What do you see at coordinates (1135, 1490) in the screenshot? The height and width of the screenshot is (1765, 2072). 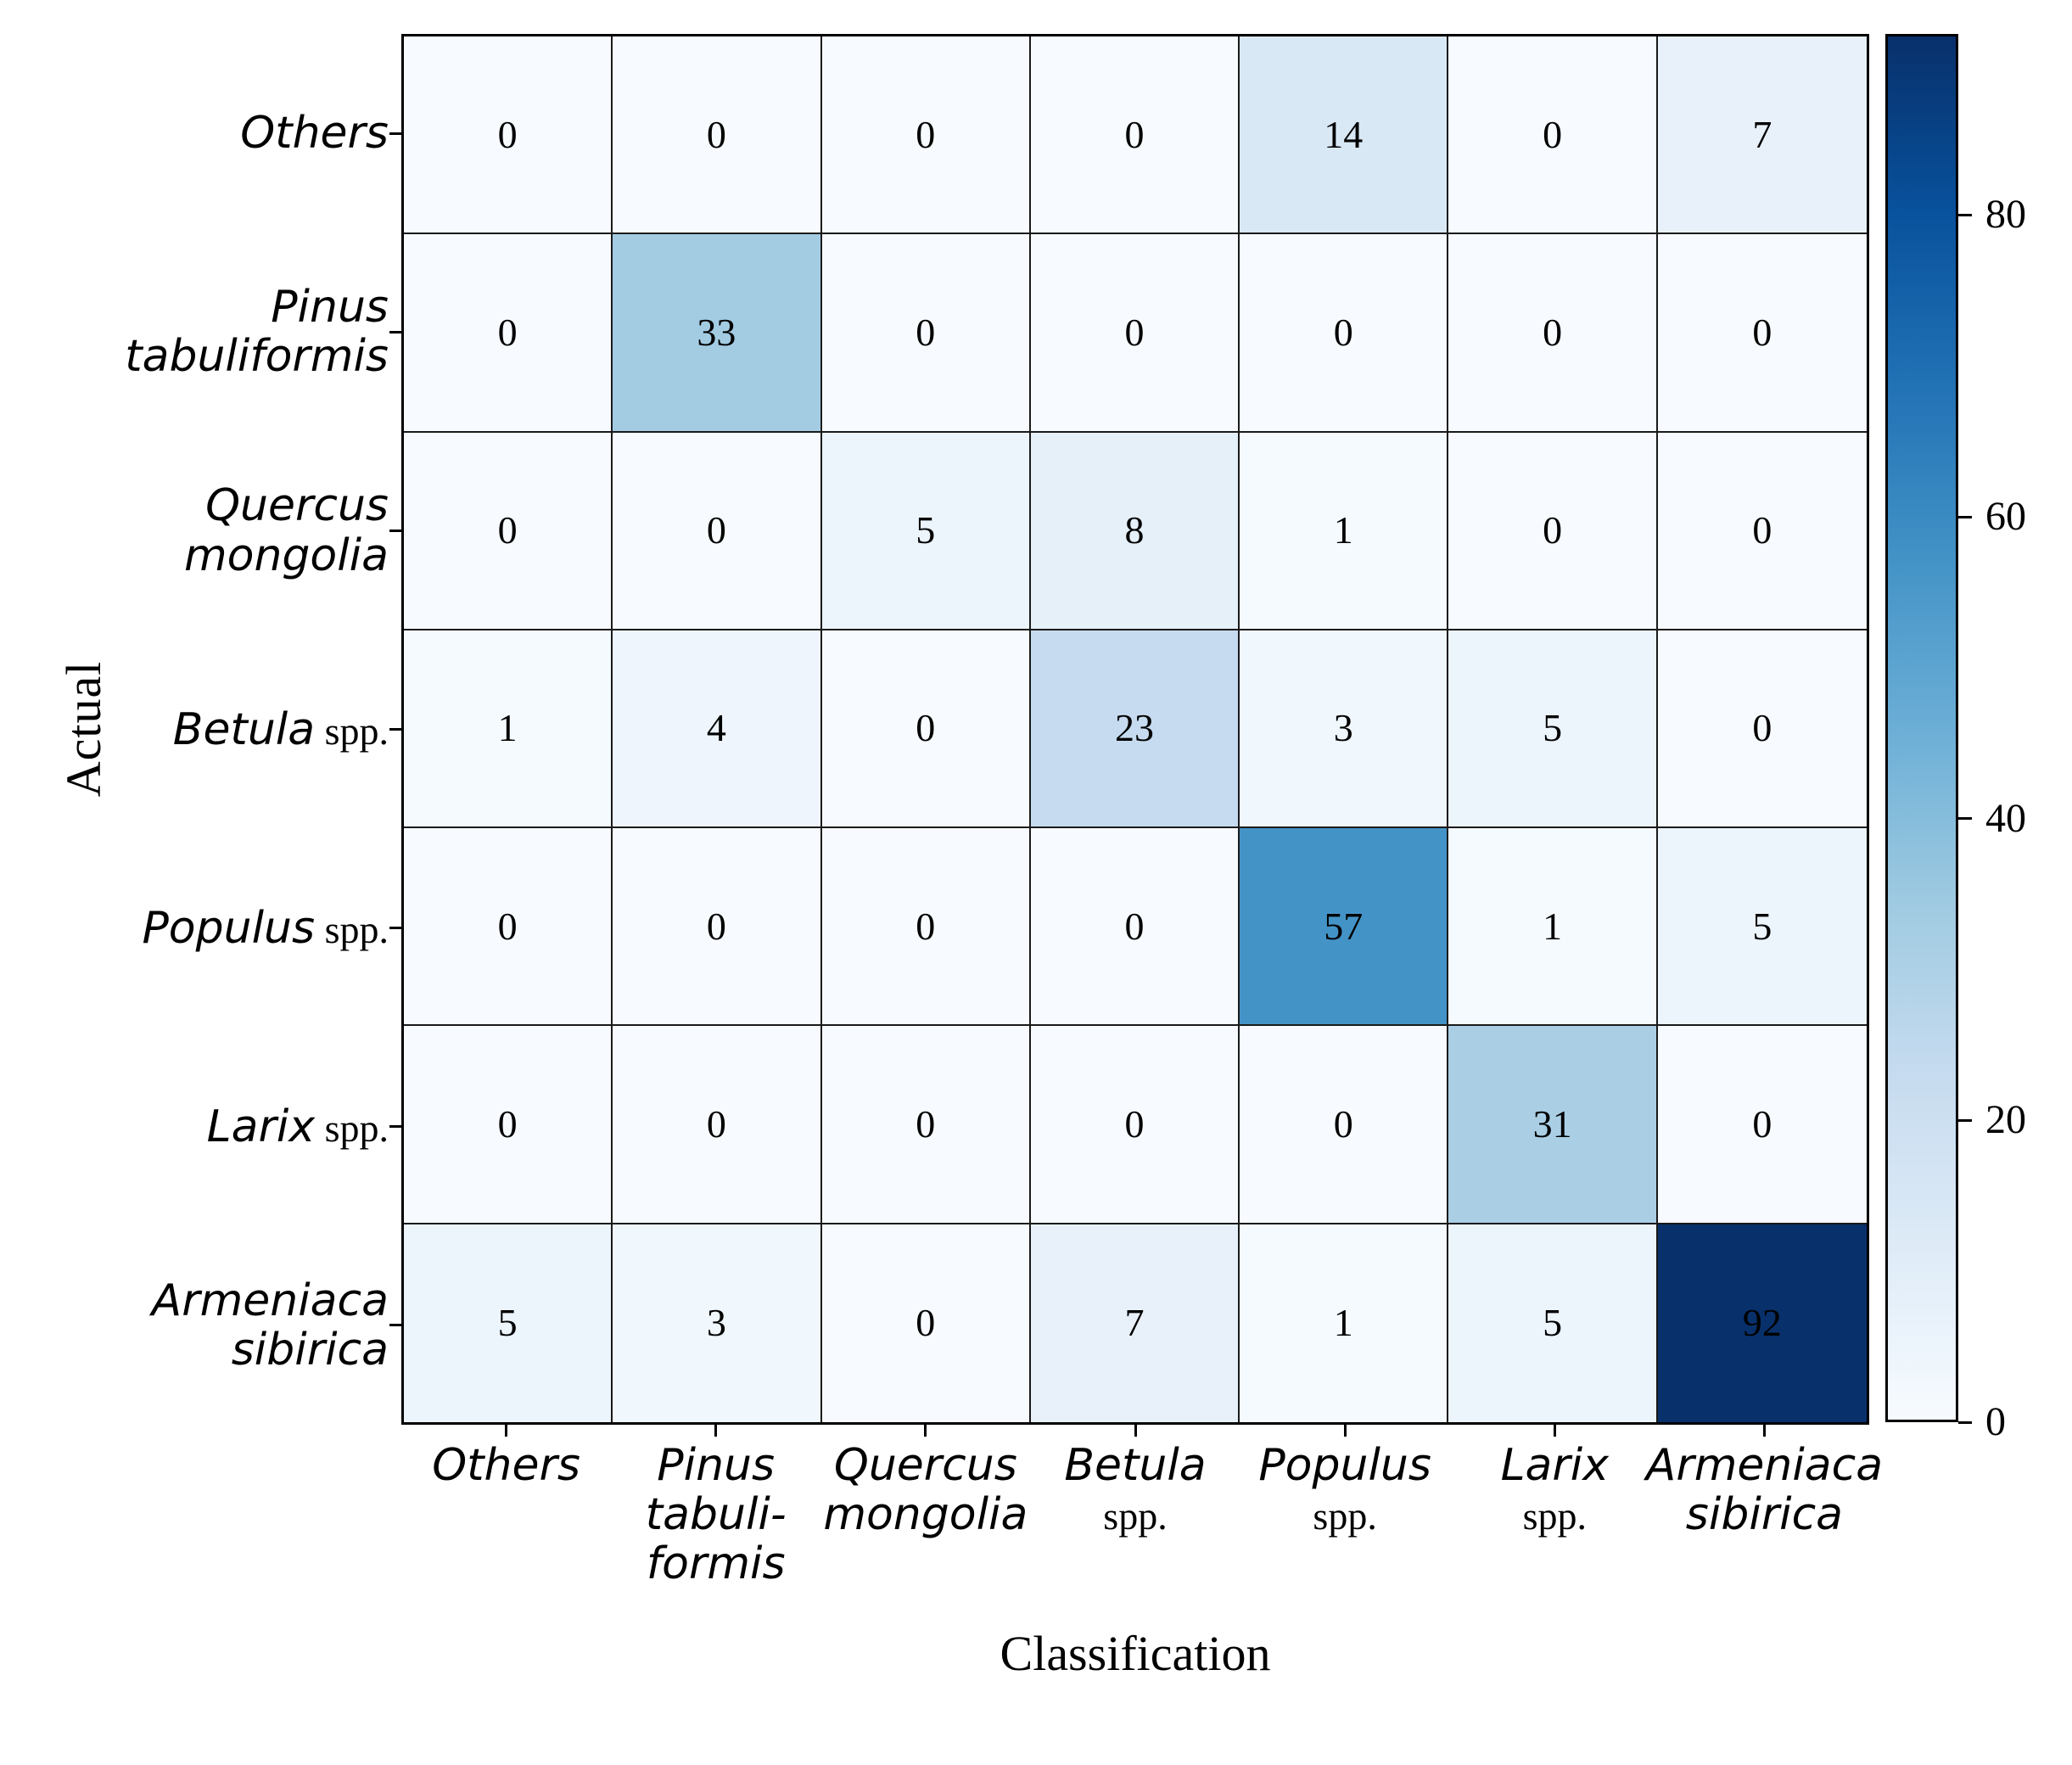 I see `col-label-betula-spp-: Betula spp.` at bounding box center [1135, 1490].